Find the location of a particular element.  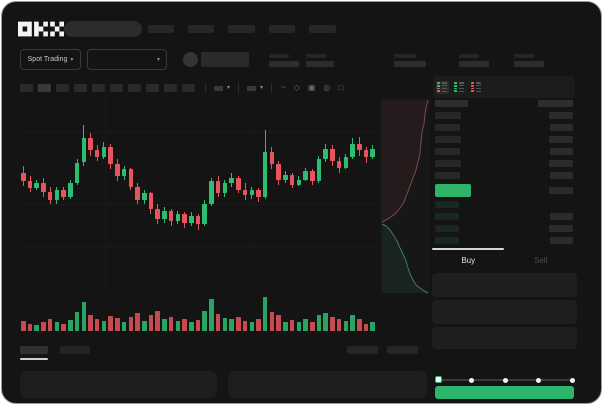

last-price-row is located at coordinates (504, 190).